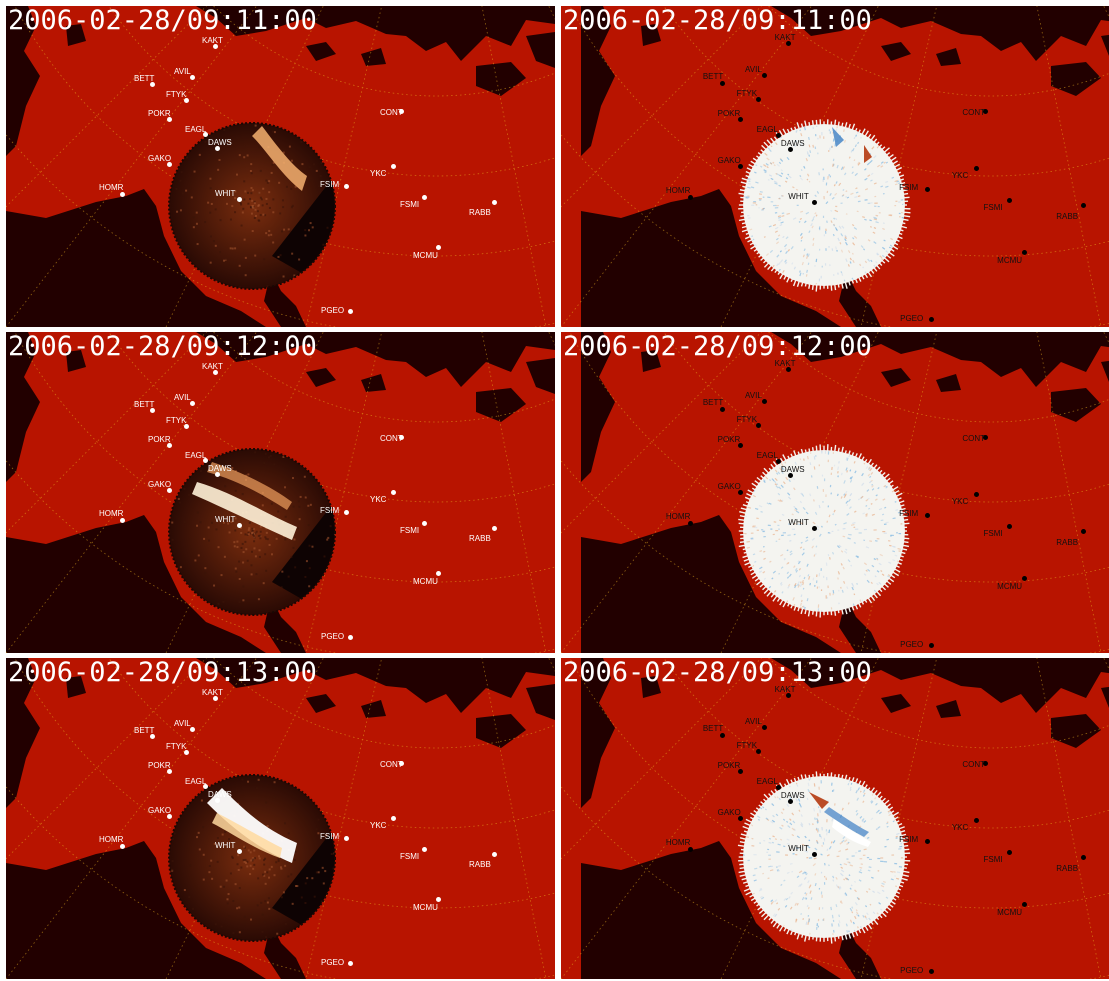  I want to click on timestamp-label: 2006-02-28/09:12:00, so click(162, 347).